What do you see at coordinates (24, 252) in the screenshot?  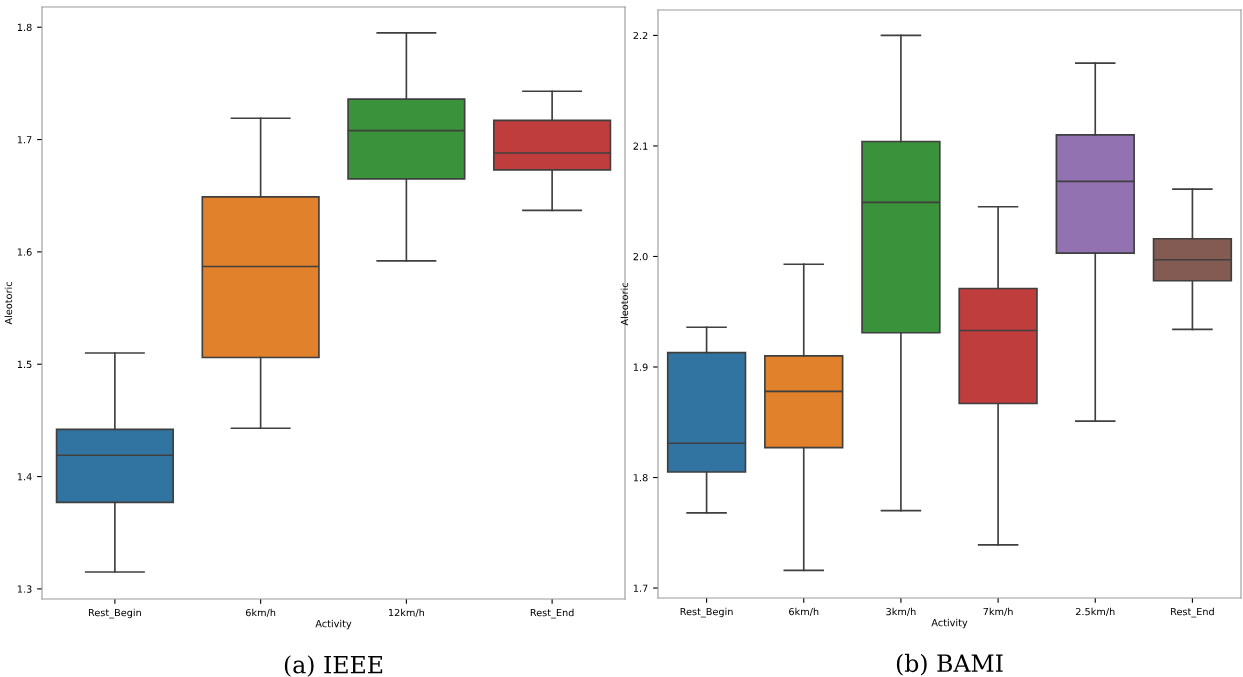 I see `y-tick-label: 1.6` at bounding box center [24, 252].